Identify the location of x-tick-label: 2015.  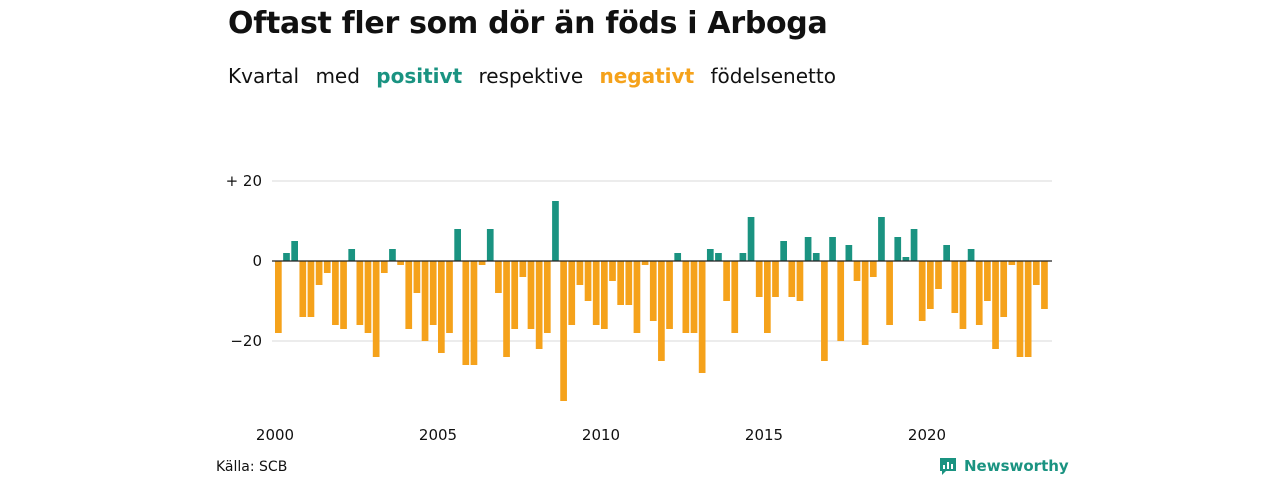
(764, 435).